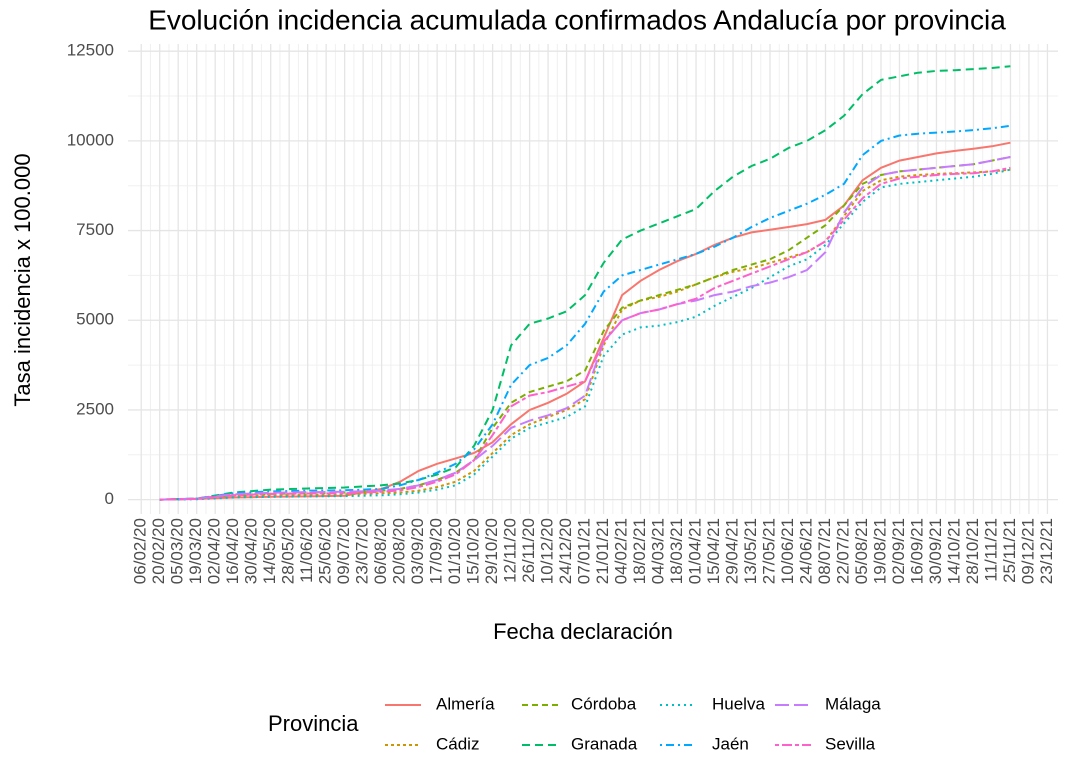 This screenshot has height=758, width=1068. What do you see at coordinates (953, 551) in the screenshot?
I see `x-tick-label: 14/10/21` at bounding box center [953, 551].